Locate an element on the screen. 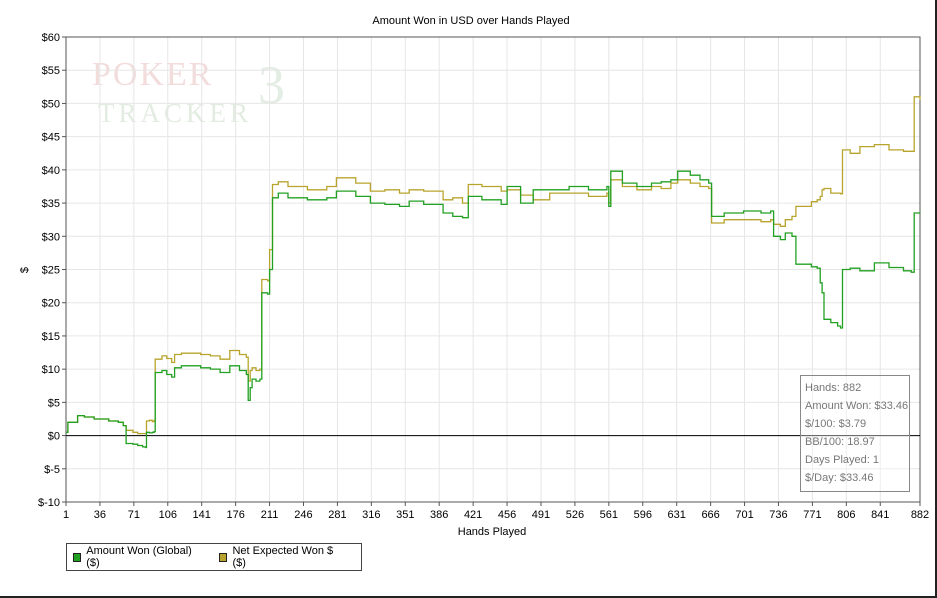 The image size is (937, 598). y-tick-label: $10 is located at coordinates (51, 370).